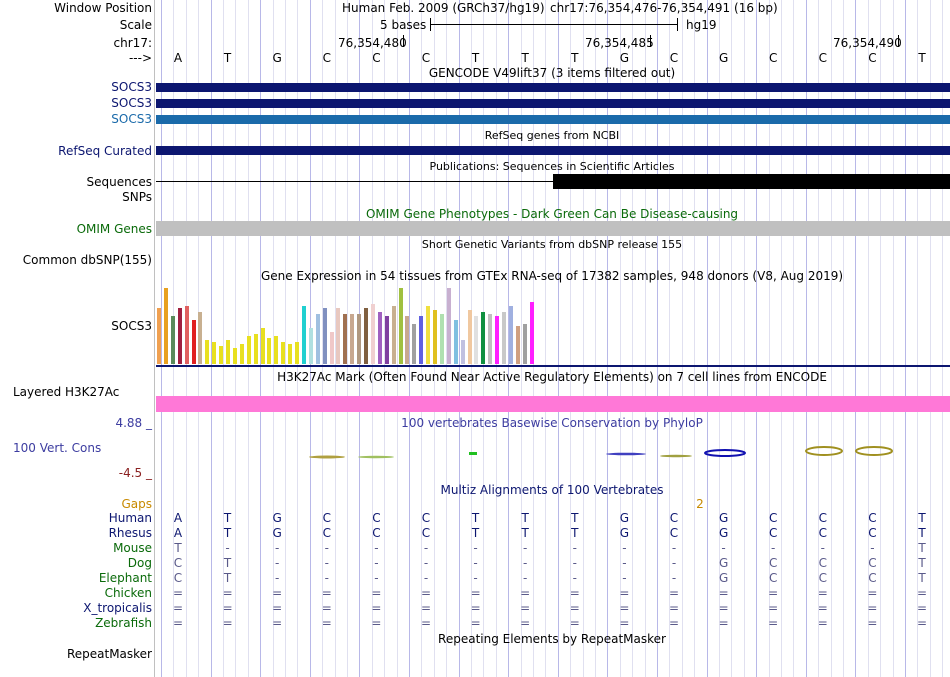 The width and height of the screenshot is (950, 677). Describe the element at coordinates (105, 151) in the screenshot. I see `refseq-label: RefSeq Curated` at that location.